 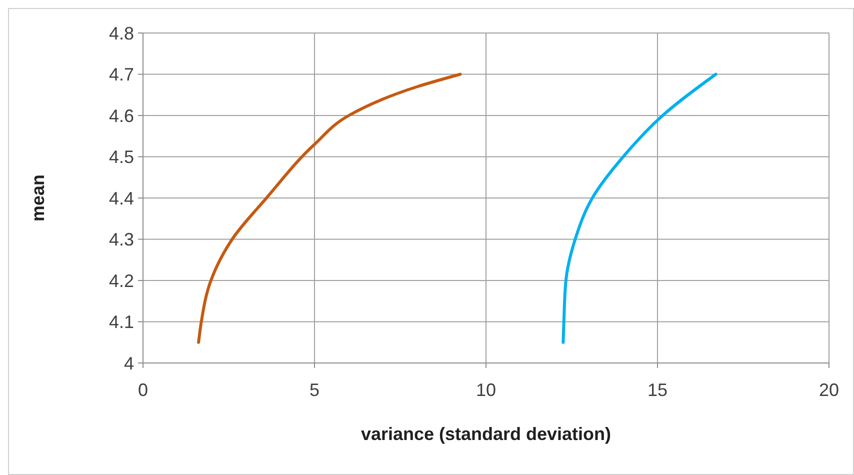 What do you see at coordinates (486, 434) in the screenshot?
I see `x-axis-title: variance (standard deviation)` at bounding box center [486, 434].